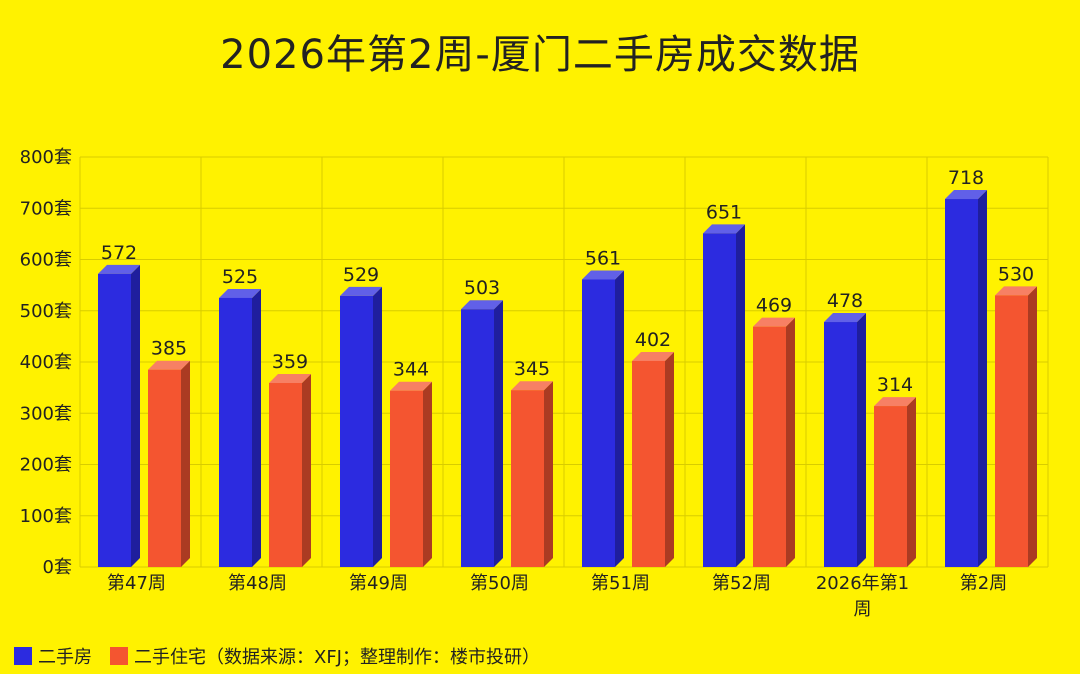 This screenshot has width=1080, height=674. Describe the element at coordinates (603, 258) in the screenshot. I see `data-label: 561` at that location.